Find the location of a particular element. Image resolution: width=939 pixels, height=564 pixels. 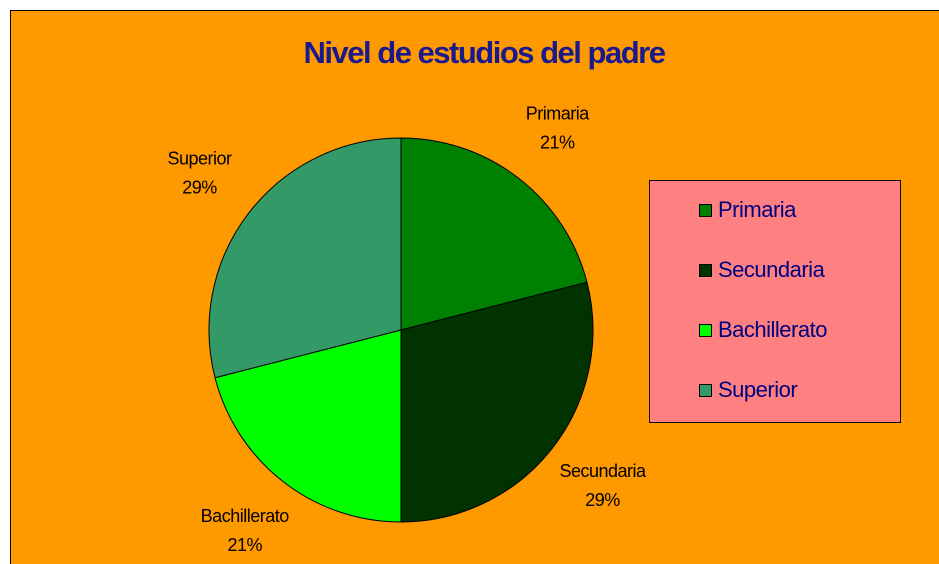

legend-label: Primaria is located at coordinates (757, 209).